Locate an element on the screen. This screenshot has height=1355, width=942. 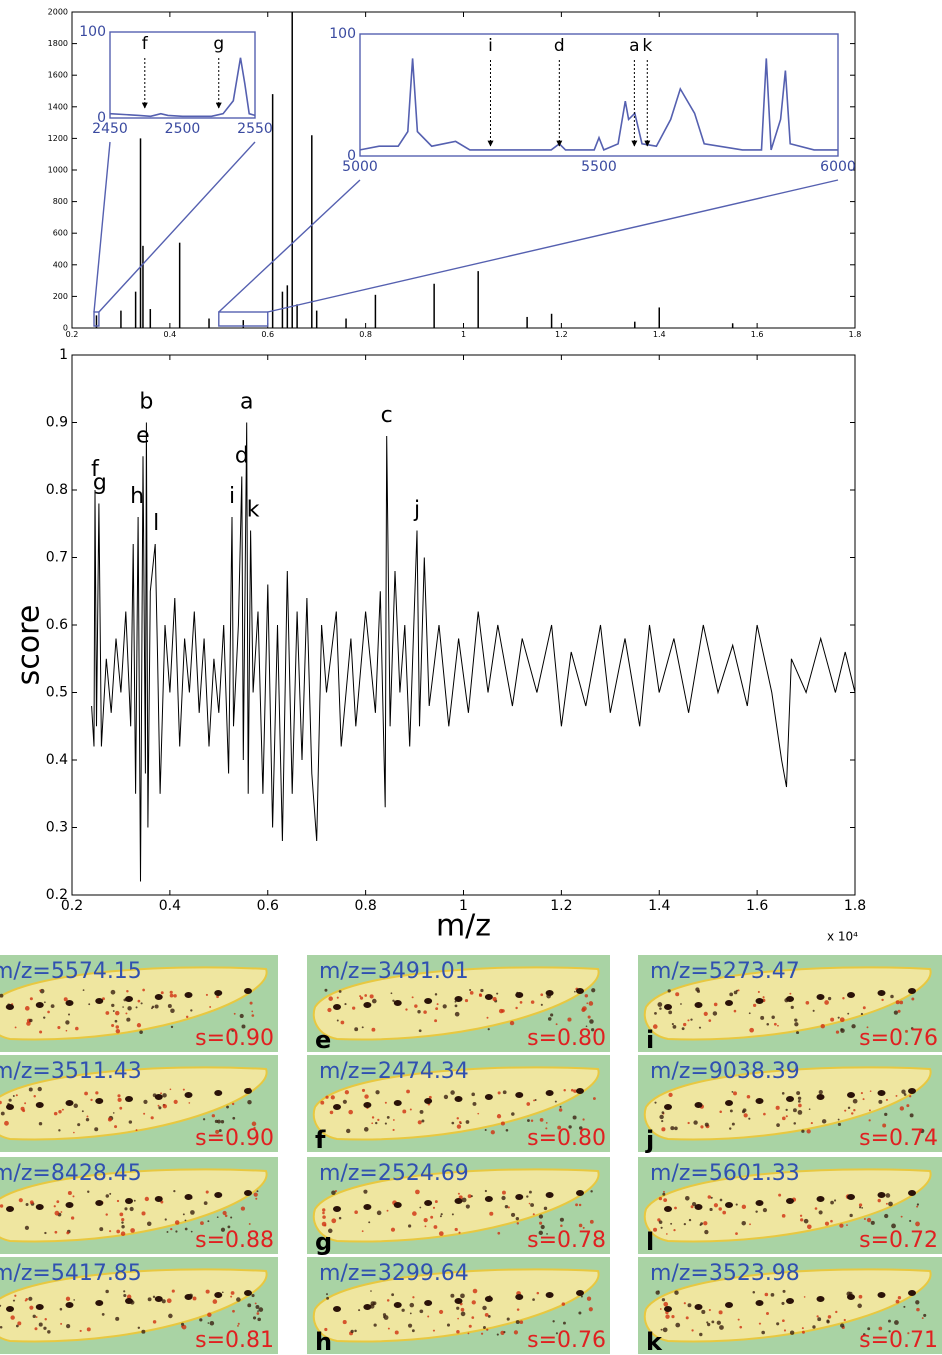
score-label: s=0.80 is located at coordinates (566, 1138).